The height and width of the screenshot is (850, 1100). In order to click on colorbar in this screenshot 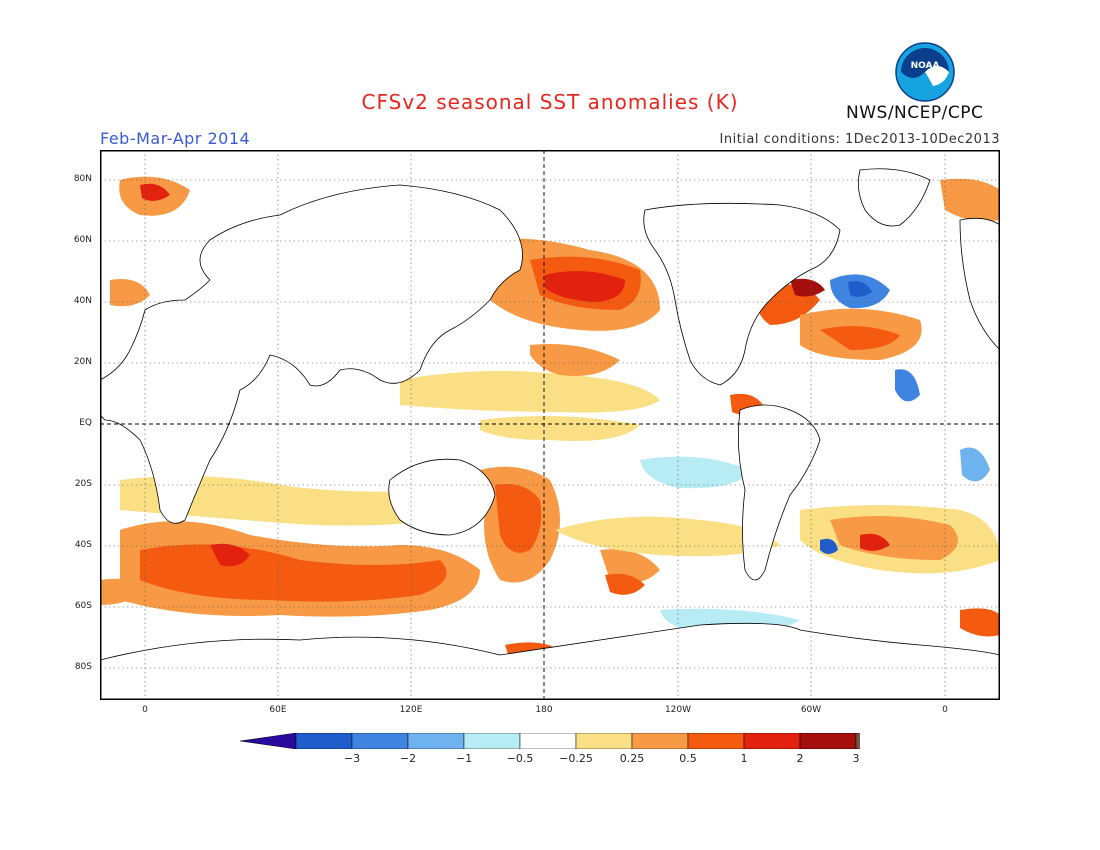, I will do `click(550, 741)`.